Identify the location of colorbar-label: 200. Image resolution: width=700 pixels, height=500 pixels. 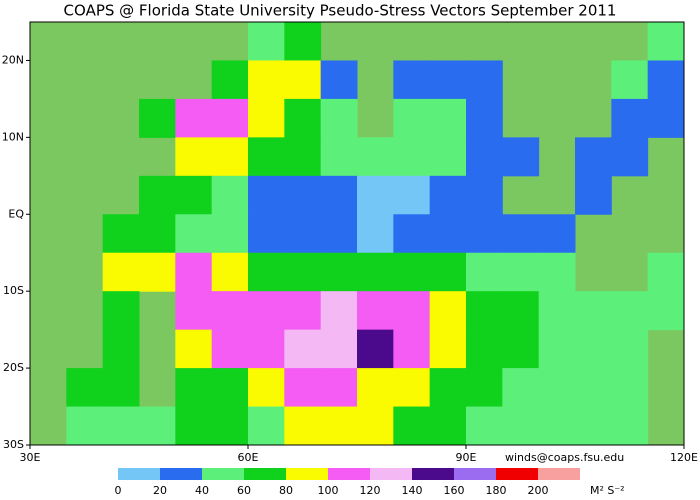
(538, 490).